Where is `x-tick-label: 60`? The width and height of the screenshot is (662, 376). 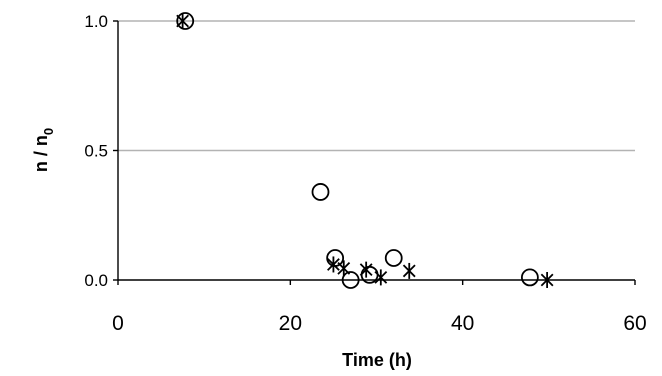 x-tick-label: 60 is located at coordinates (634, 323).